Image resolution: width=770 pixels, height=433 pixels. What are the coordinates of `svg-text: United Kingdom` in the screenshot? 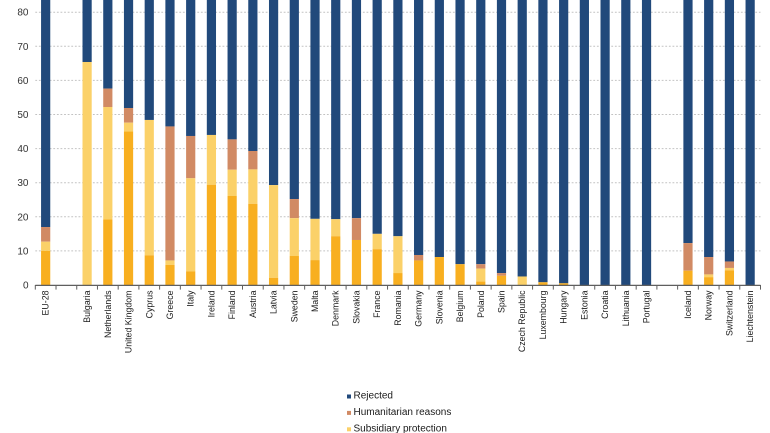 It's located at (129, 322).